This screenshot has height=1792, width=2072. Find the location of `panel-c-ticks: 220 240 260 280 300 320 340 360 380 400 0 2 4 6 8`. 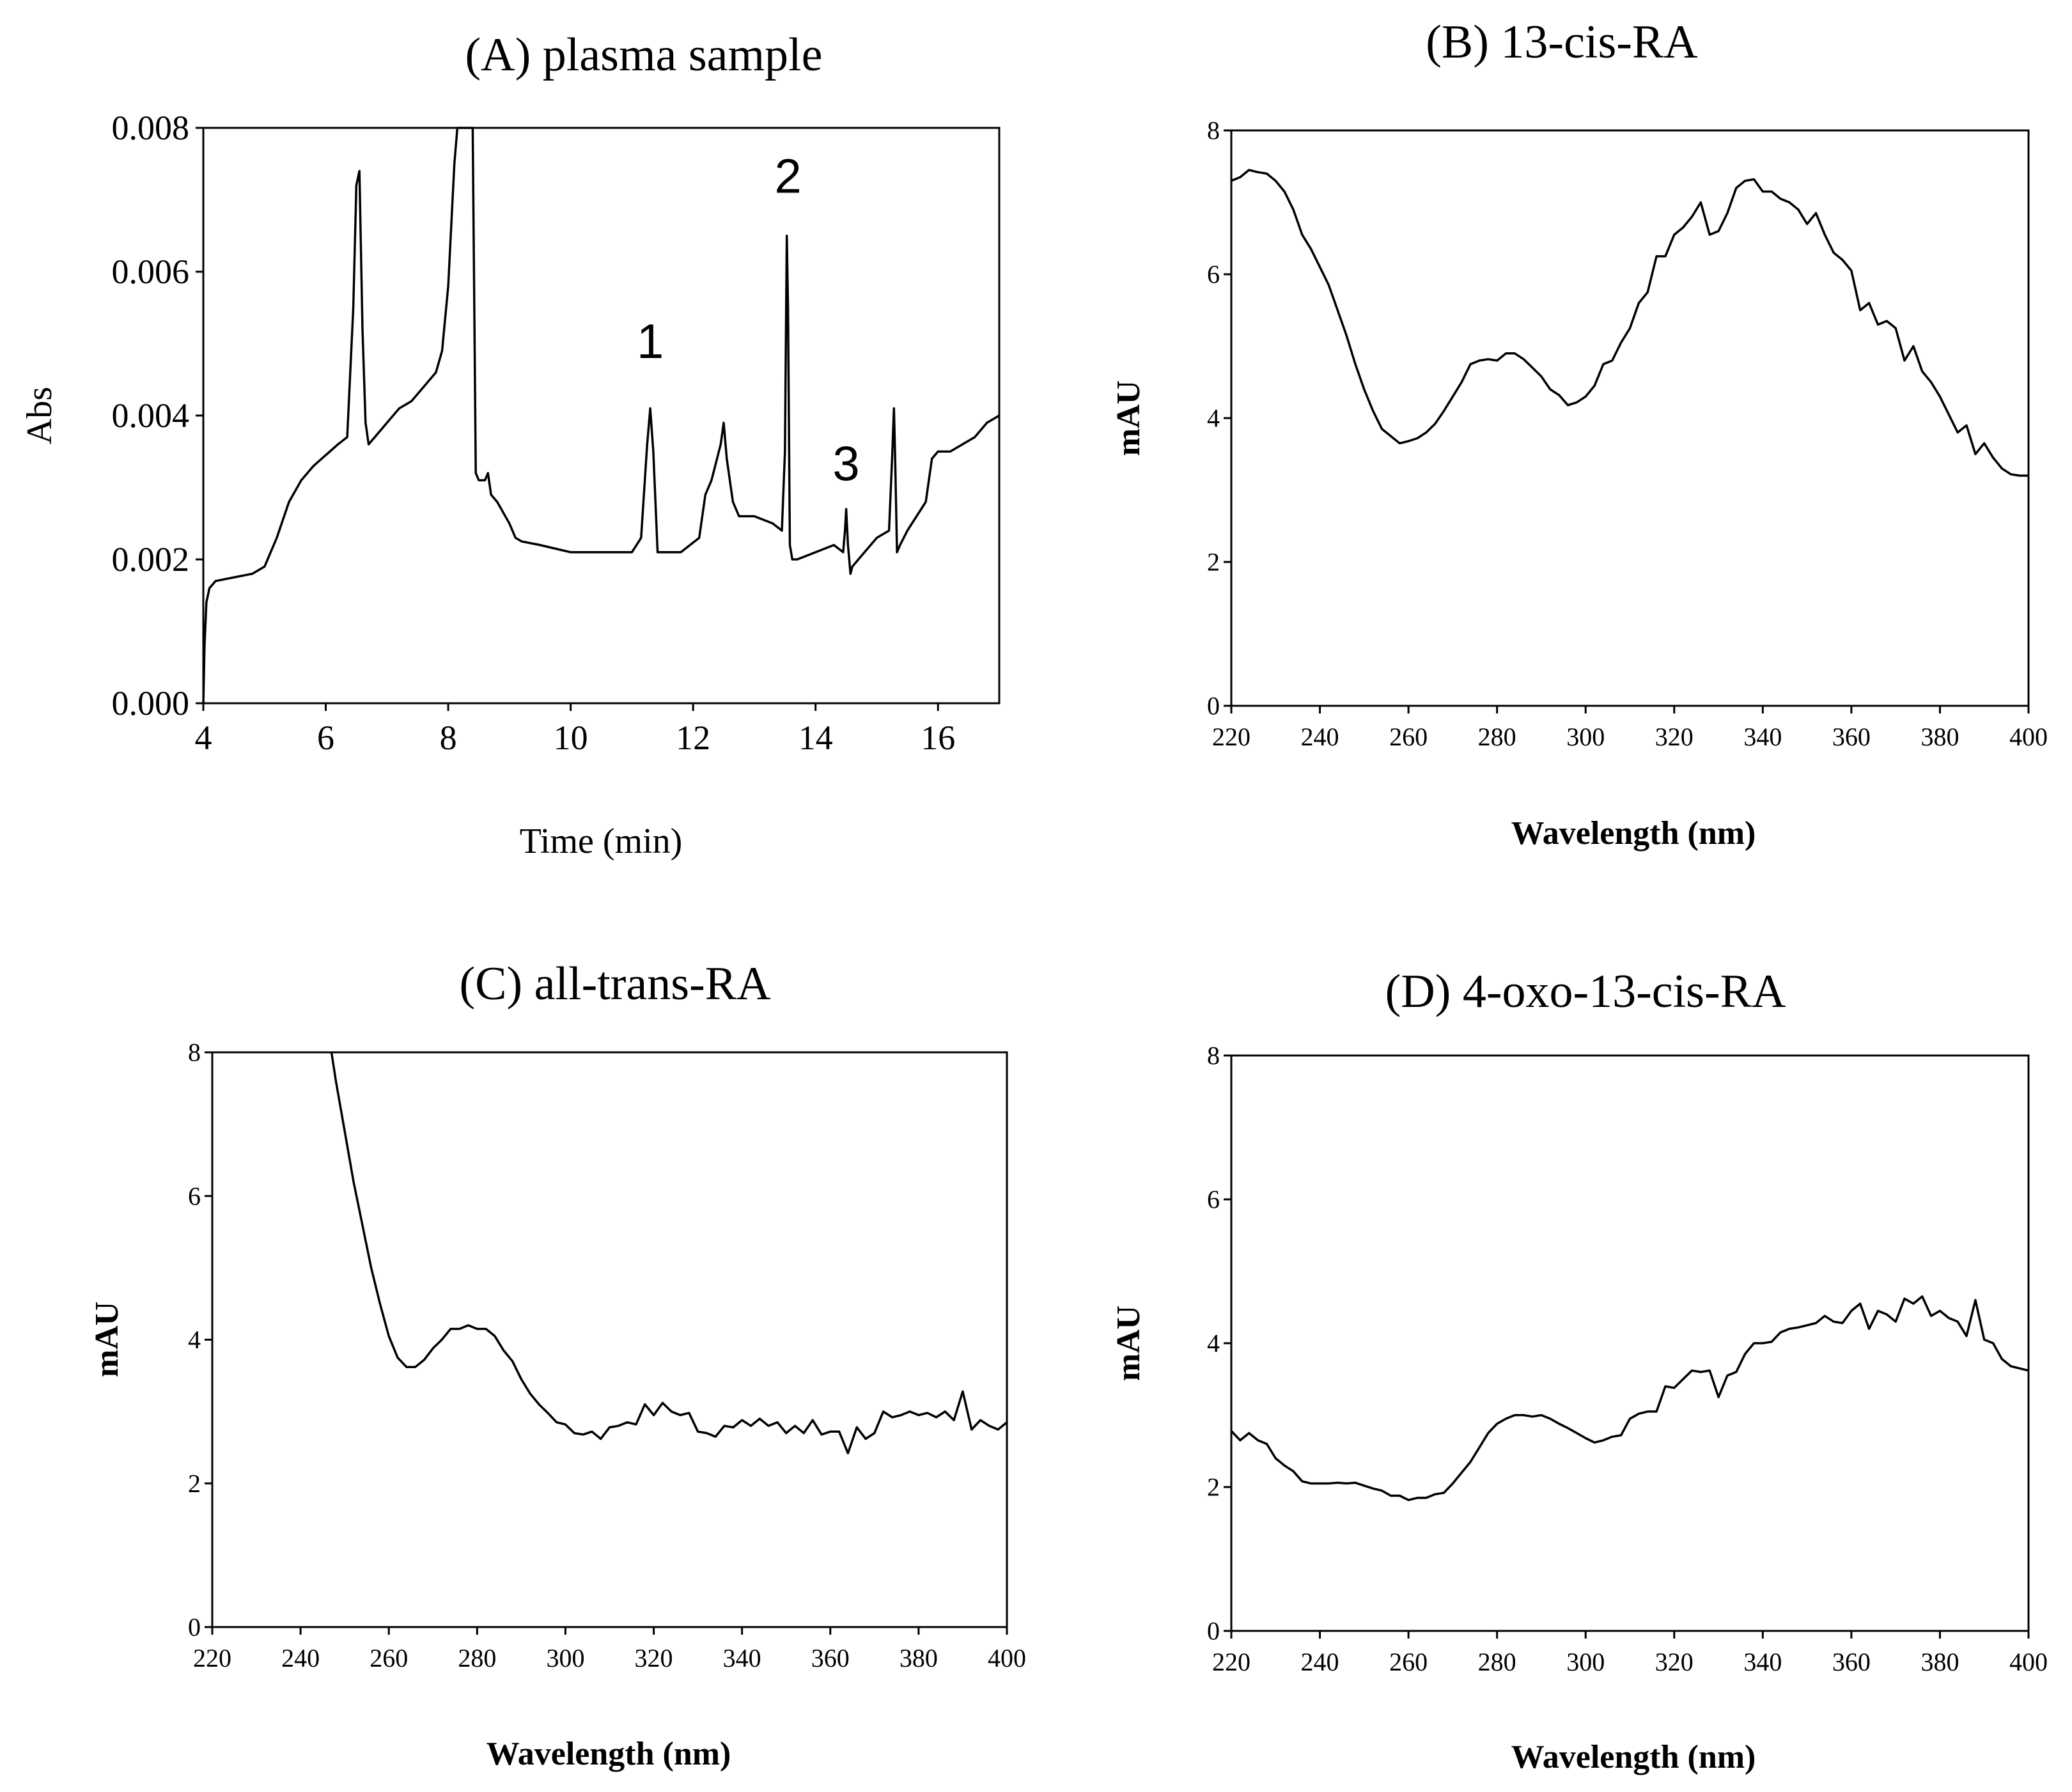

panel-c-ticks: 220 240 260 280 300 320 340 360 380 400 0 2 4 6 8 is located at coordinates (607, 1356).